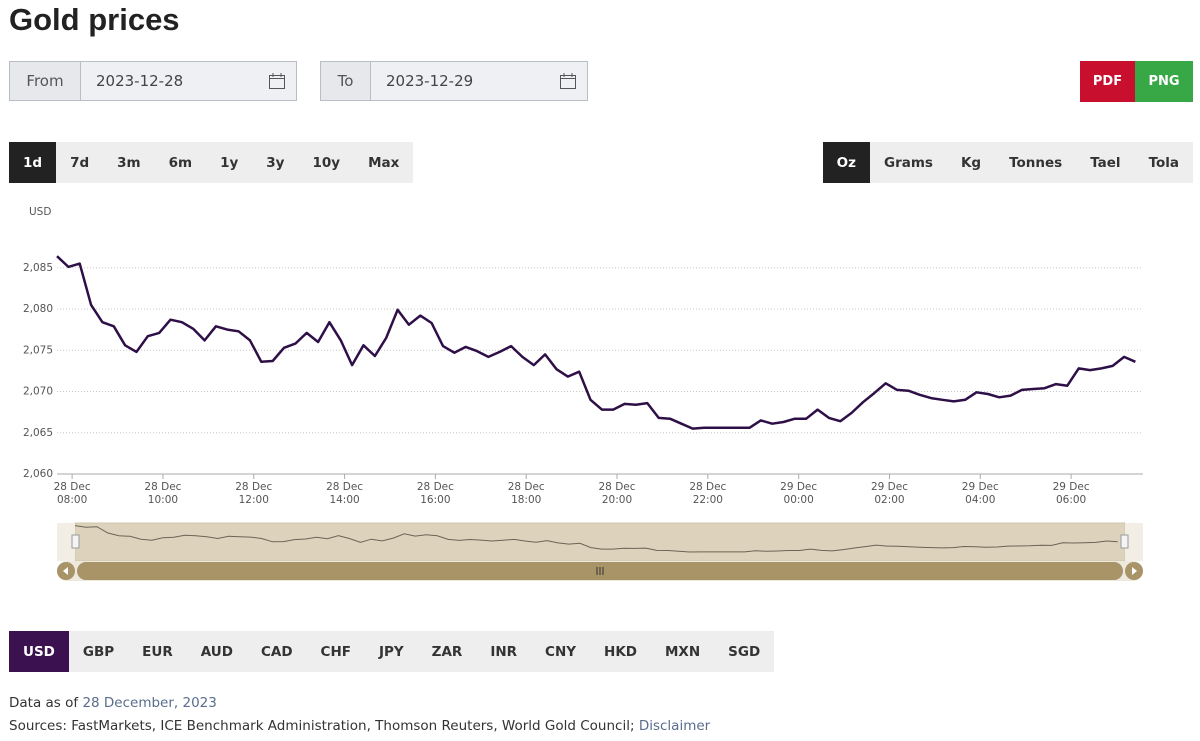 The width and height of the screenshot is (1200, 741). I want to click on scroll-grip, so click(600, 571).